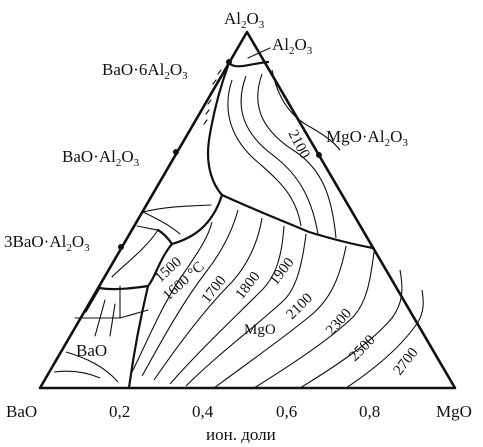  I want to click on vertex-left-label: BaO, so click(21, 411).